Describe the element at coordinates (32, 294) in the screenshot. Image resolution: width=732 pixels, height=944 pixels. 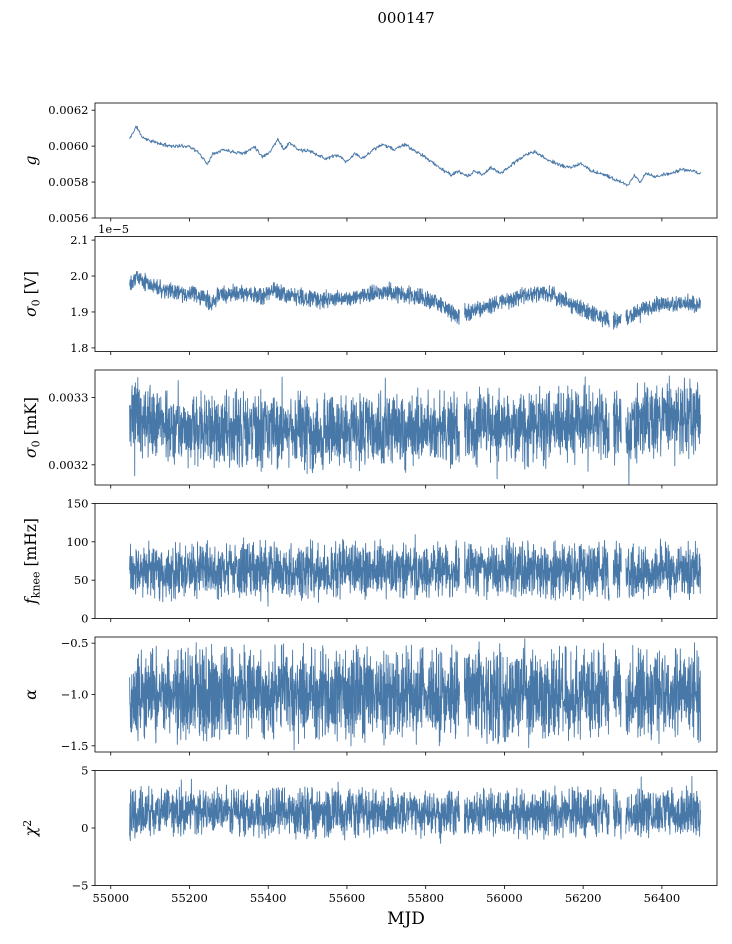
I see `y-axis-label-sigma0-v: σ0 [V]` at that location.